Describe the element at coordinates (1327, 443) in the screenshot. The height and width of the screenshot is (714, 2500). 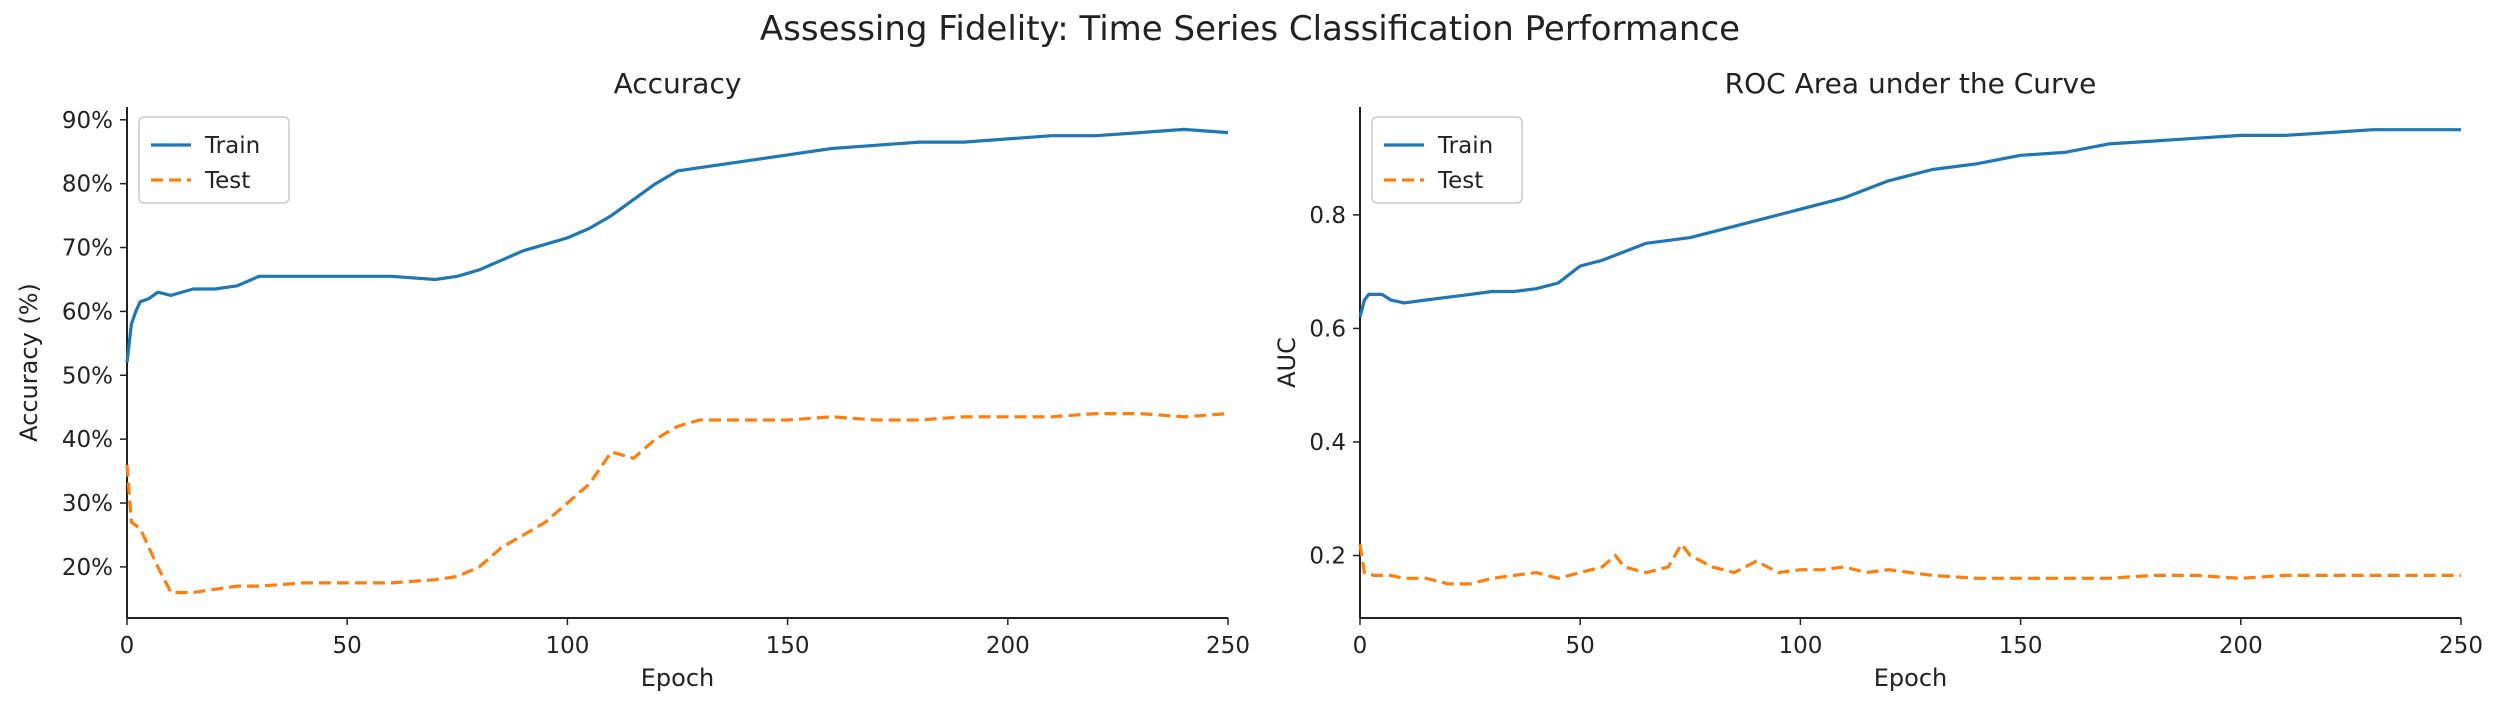
I see `y-tick-label: 0.4` at that location.